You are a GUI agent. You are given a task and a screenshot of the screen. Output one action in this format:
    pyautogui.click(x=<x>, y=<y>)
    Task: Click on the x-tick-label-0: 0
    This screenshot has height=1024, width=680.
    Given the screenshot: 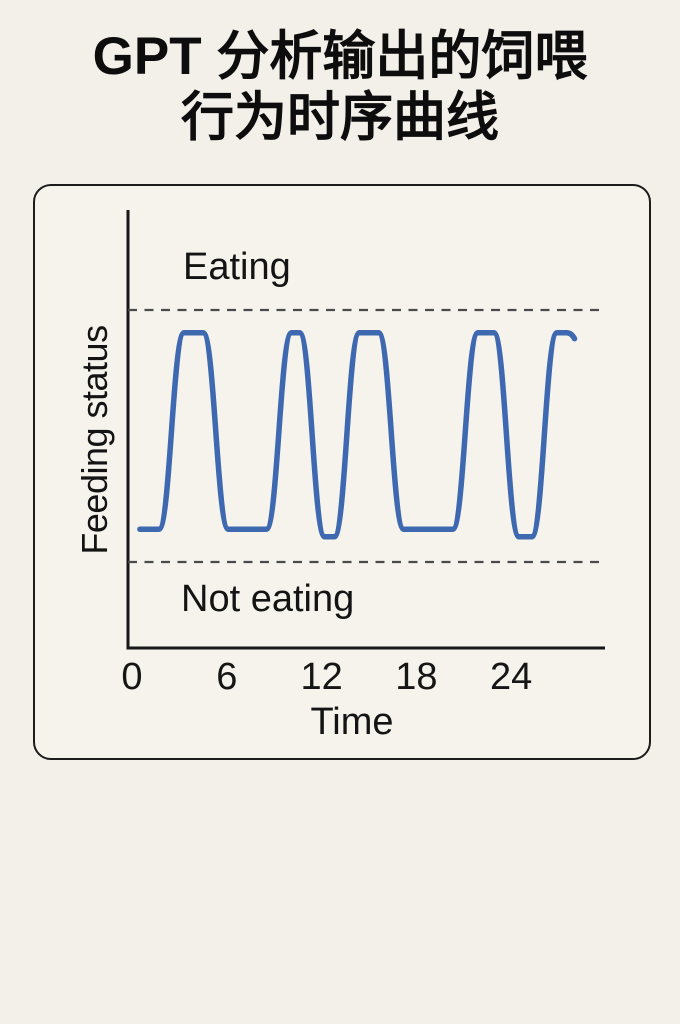 What is the action you would take?
    pyautogui.click(x=132, y=677)
    